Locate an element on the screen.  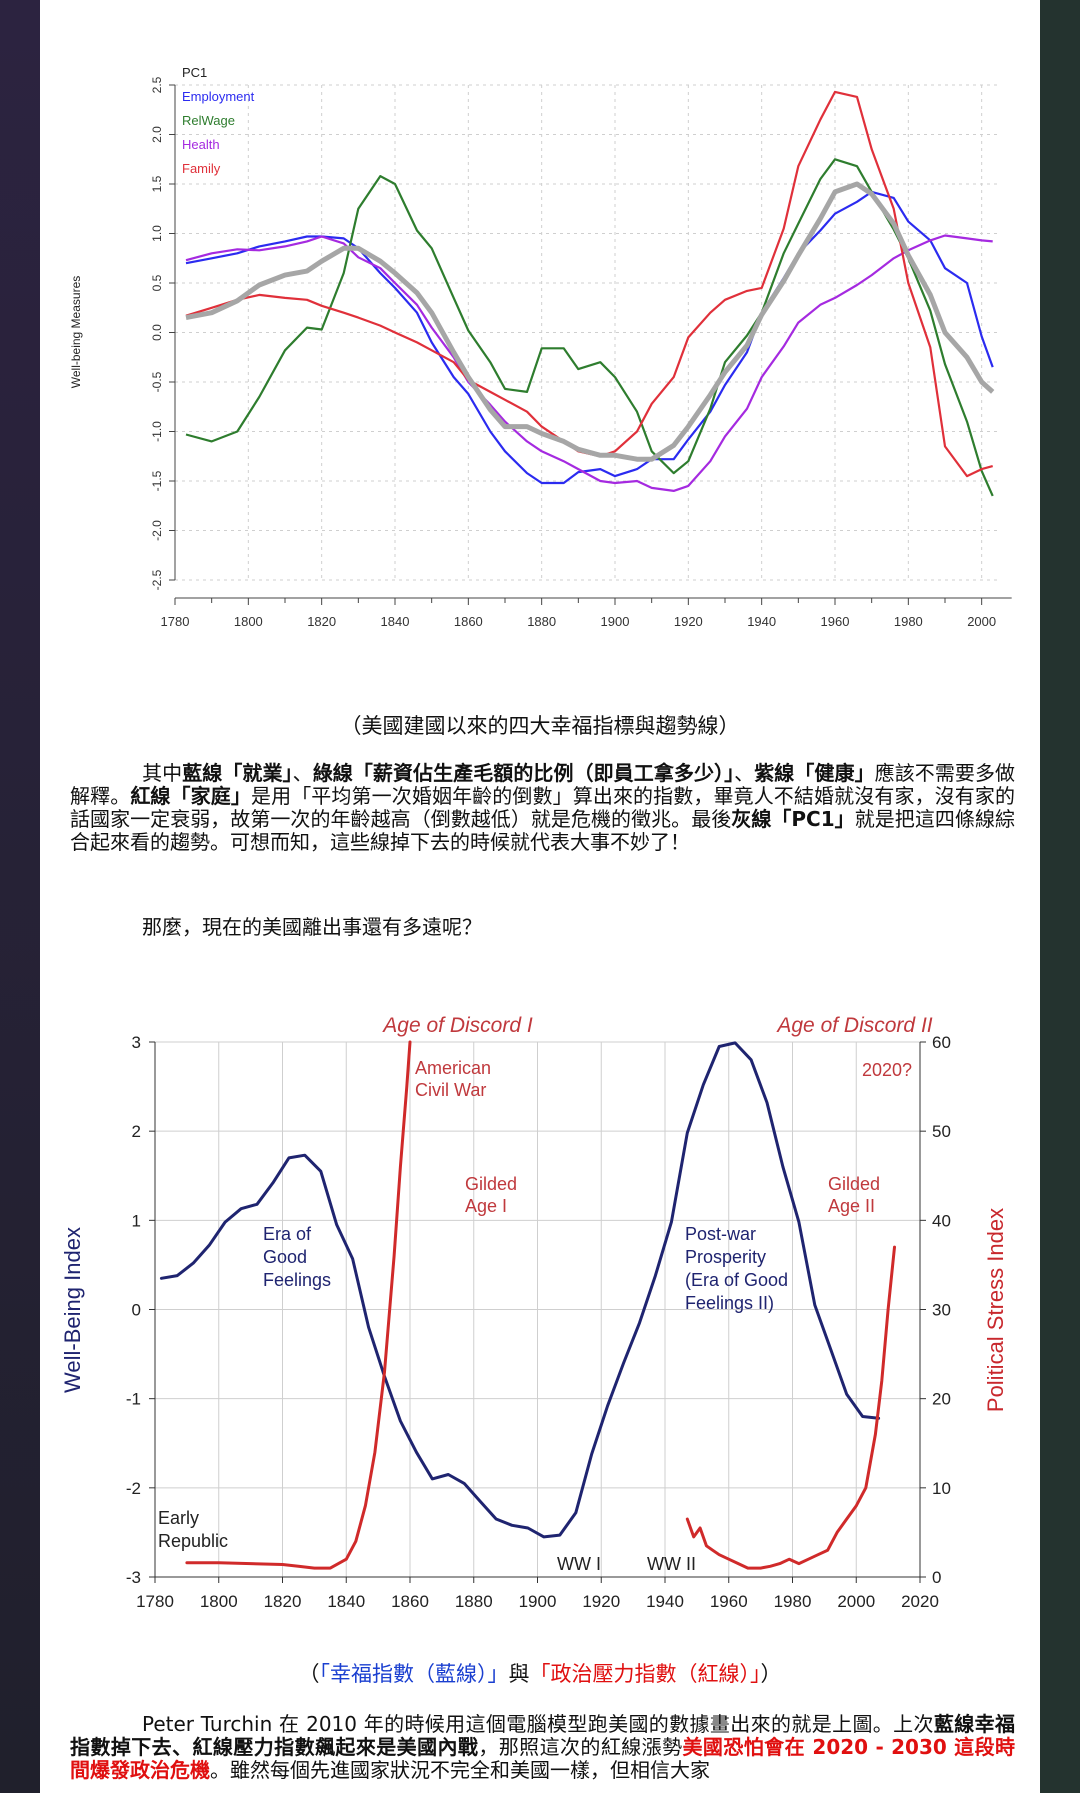
caption-chart1: （美國建國以來的四大幸福指標與趨勢線） is located at coordinates (540, 726).